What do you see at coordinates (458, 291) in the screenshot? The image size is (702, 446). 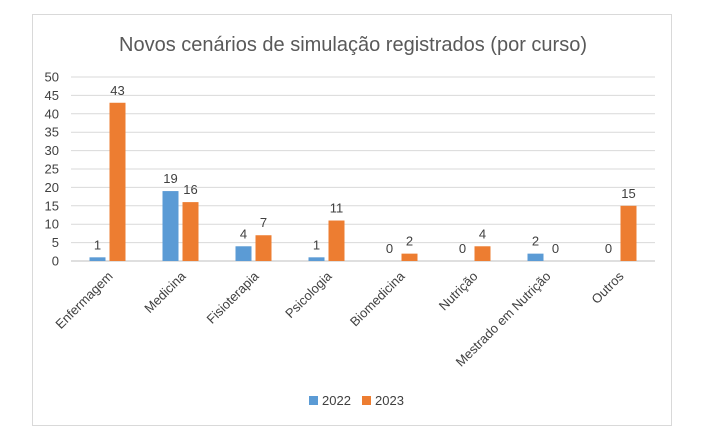 I see `x-tick-label: Nutrição` at bounding box center [458, 291].